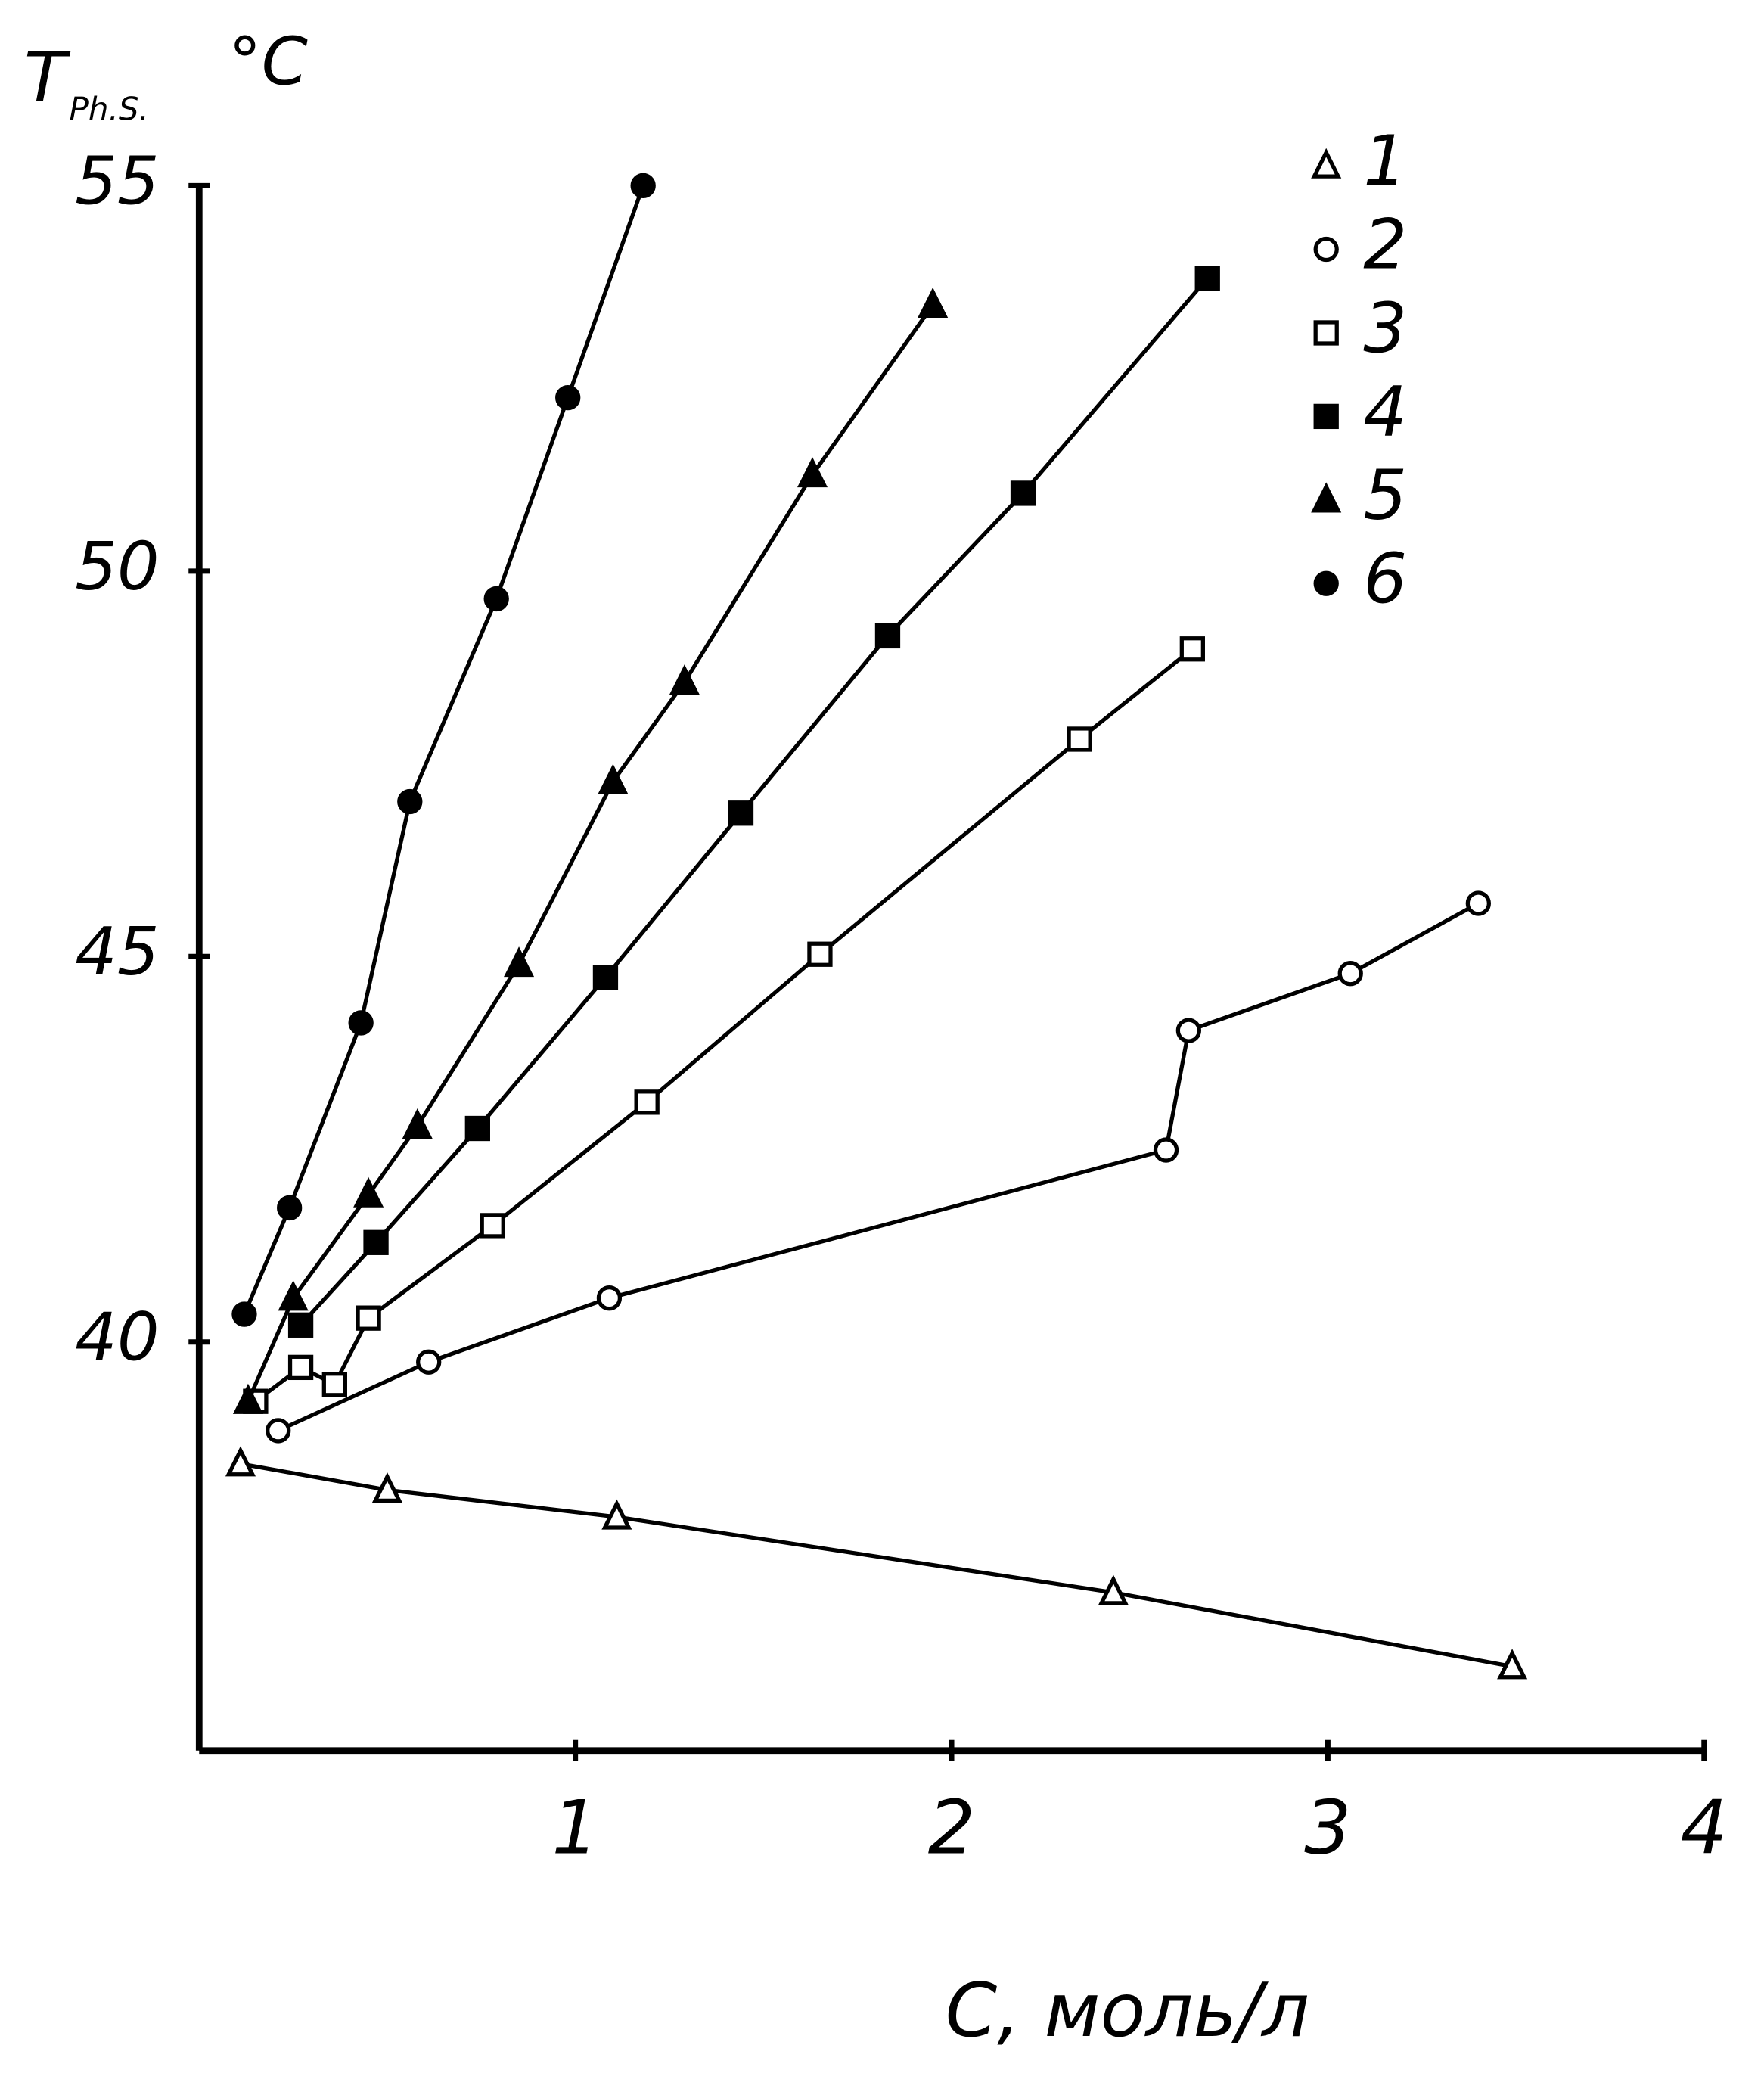 The image size is (1764, 2098). I want to click on x-tick-label: 4, so click(1704, 1828).